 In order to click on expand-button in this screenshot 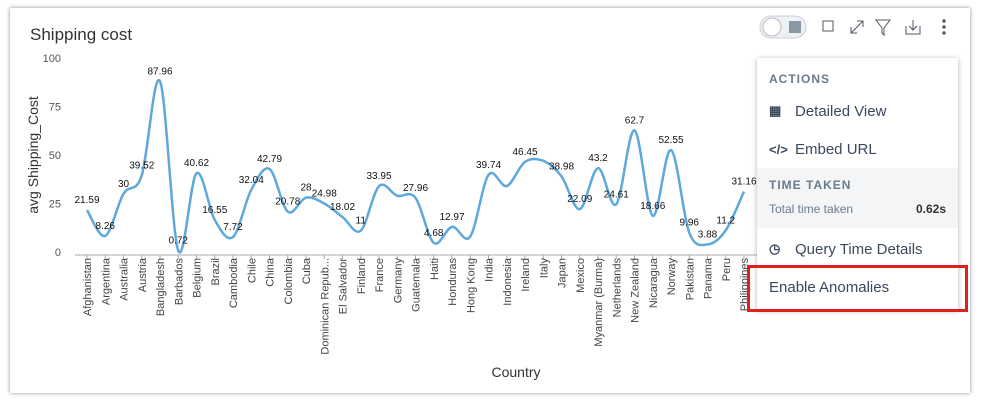, I will do `click(857, 27)`.